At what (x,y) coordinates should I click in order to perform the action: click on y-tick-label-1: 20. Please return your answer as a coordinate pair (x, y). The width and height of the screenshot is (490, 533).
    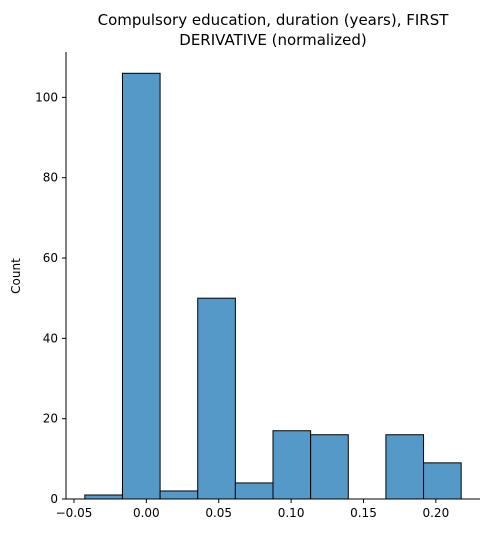
    Looking at the image, I should click on (50, 419).